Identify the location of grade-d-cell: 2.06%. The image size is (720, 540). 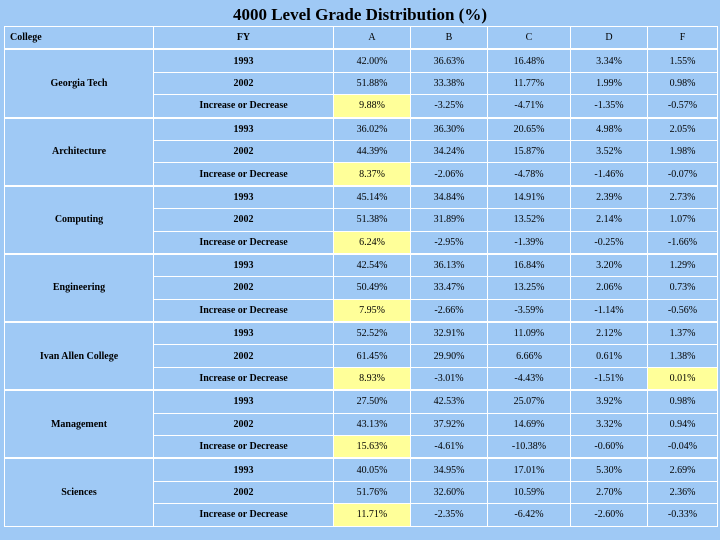
(609, 288).